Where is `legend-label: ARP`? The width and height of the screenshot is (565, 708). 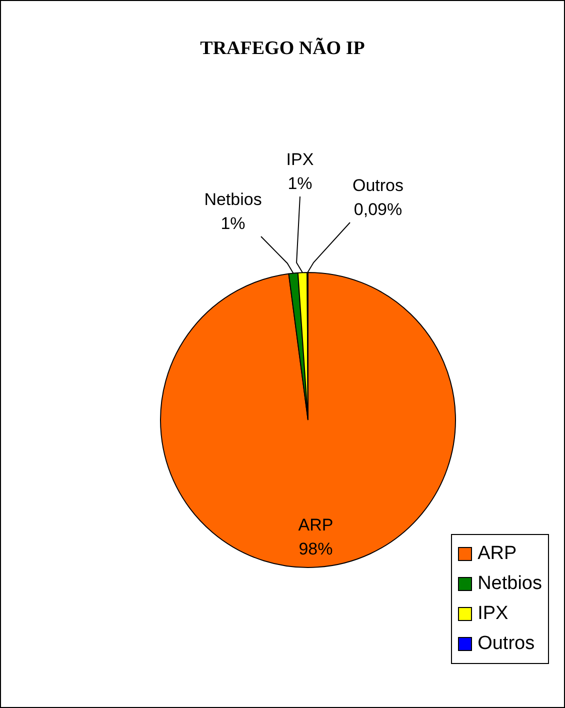 legend-label: ARP is located at coordinates (497, 554).